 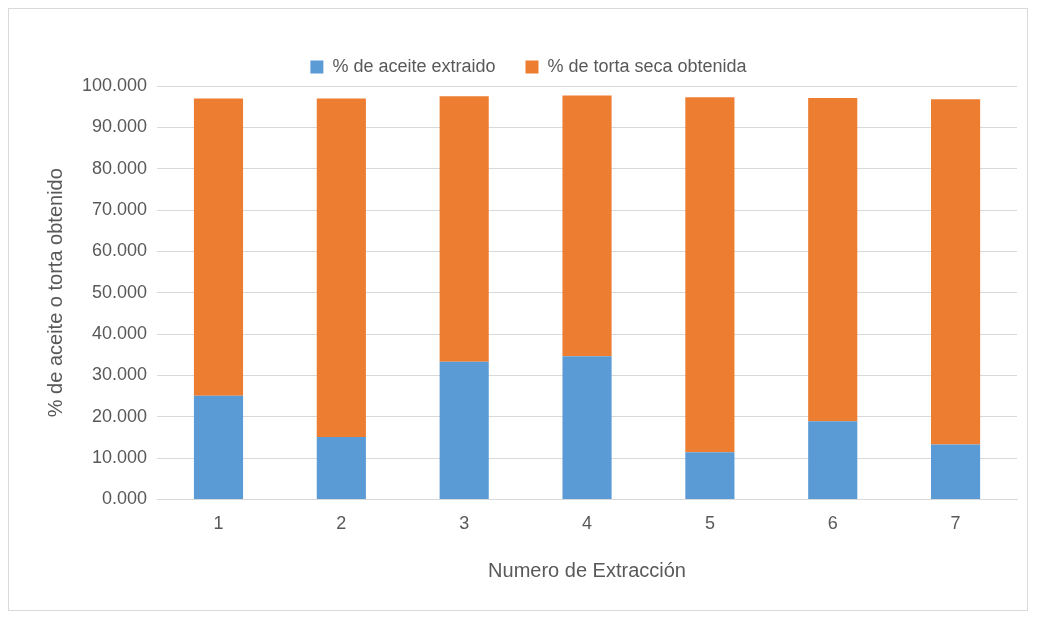 I want to click on y-tick-label: 20.000, so click(x=120, y=415).